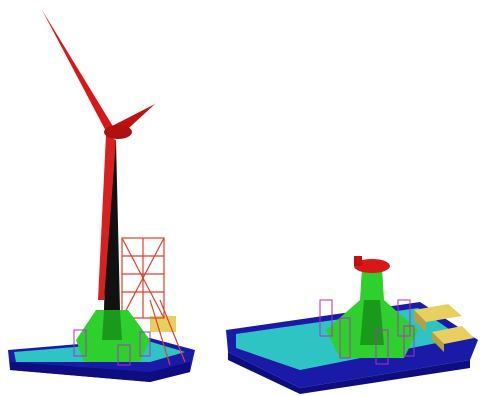 Image resolution: width=484 pixels, height=396 pixels. What do you see at coordinates (118, 132) in the screenshot?
I see `nacelle` at bounding box center [118, 132].